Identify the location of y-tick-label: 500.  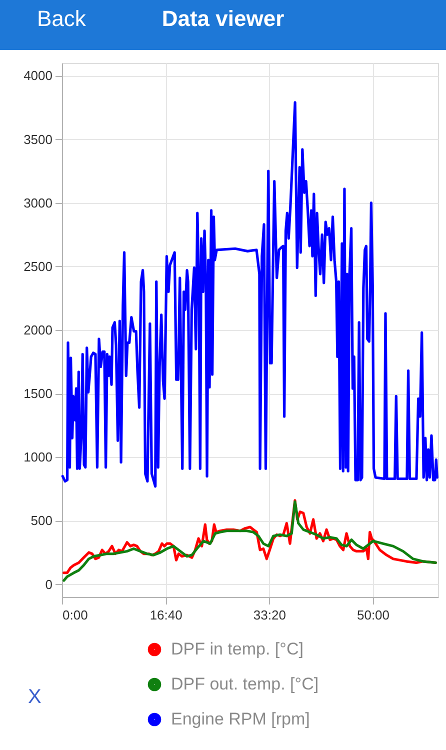
(41, 520).